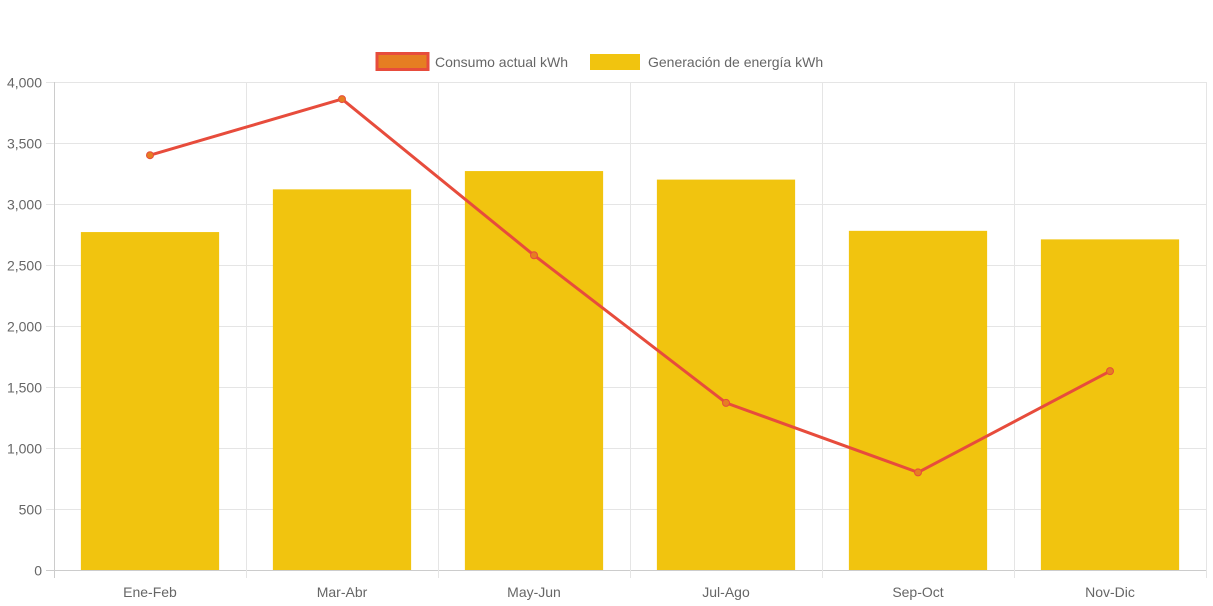 This screenshot has width=1213, height=606. I want to click on y-tick-label: 1,500, so click(24, 388).